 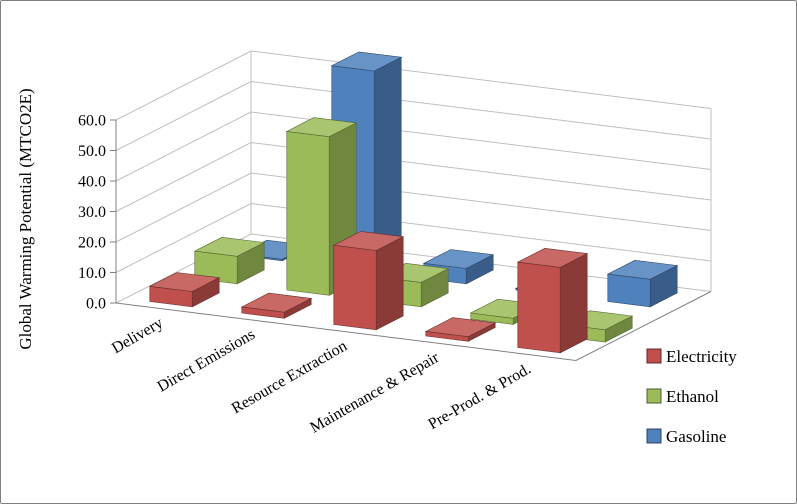 What do you see at coordinates (25, 218) in the screenshot?
I see `y-axis-title: Global Warming Potential (MTCO2E)` at bounding box center [25, 218].